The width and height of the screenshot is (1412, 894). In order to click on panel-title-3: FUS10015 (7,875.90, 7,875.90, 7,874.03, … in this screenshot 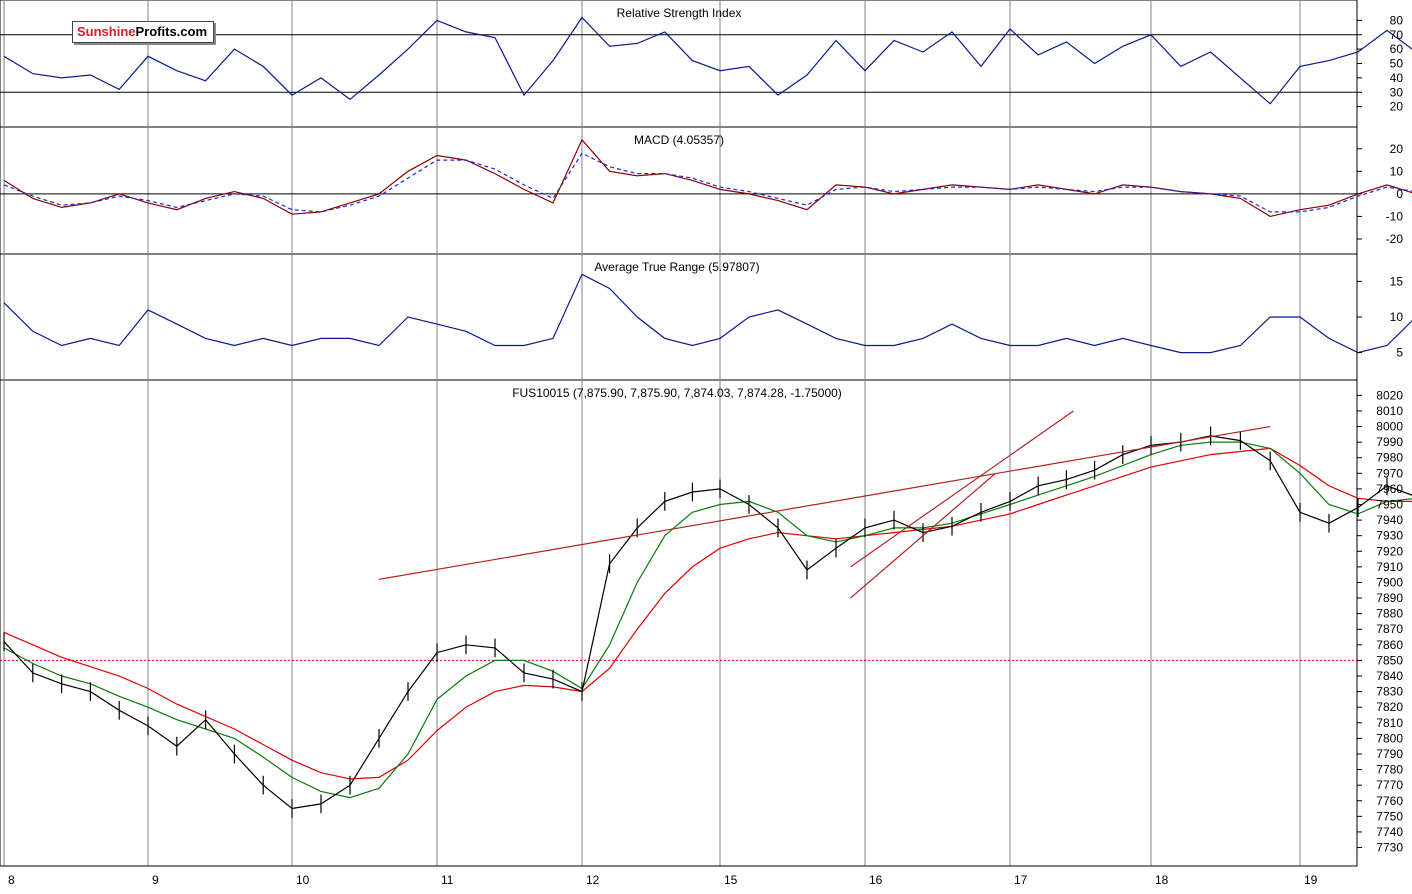, I will do `click(677, 393)`.